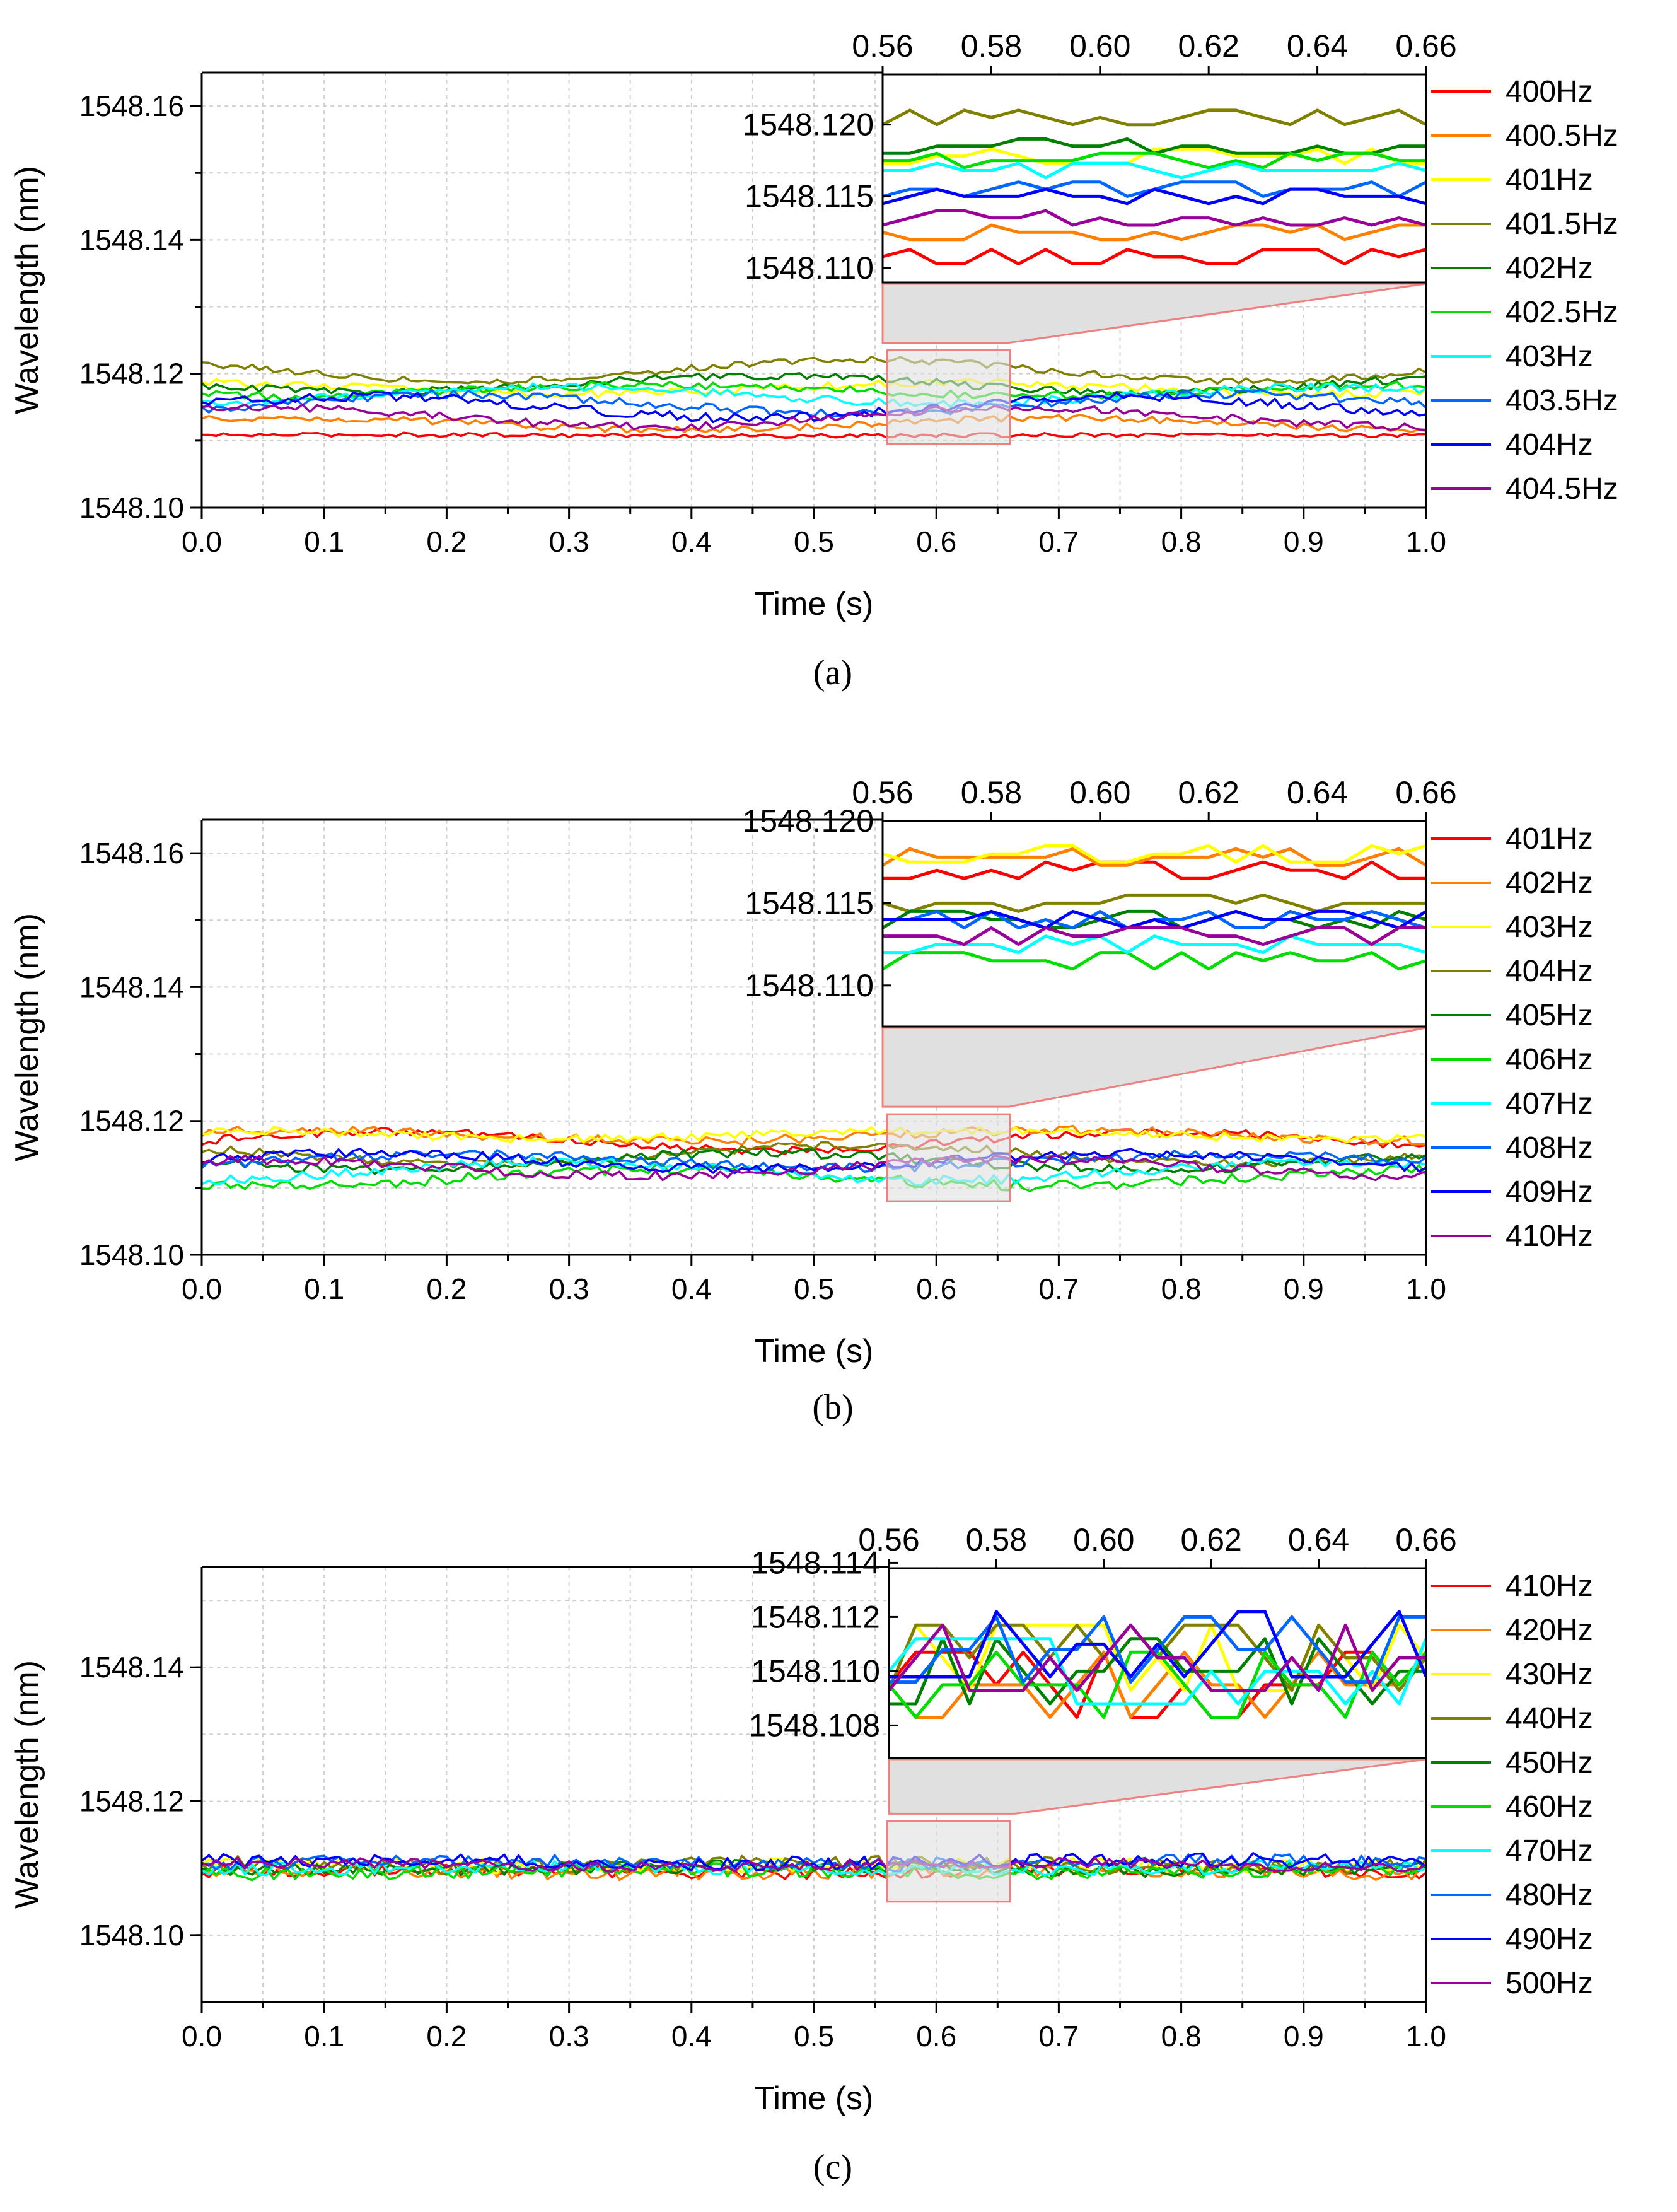  I want to click on series-group, so click(813, 397).